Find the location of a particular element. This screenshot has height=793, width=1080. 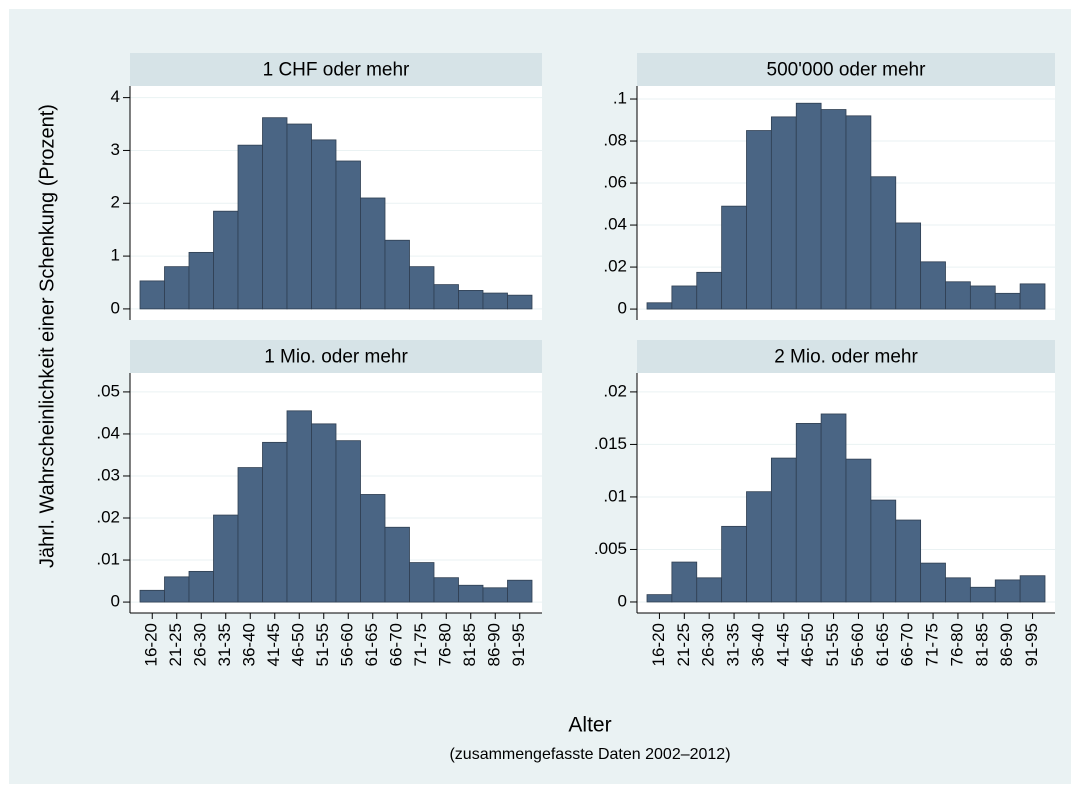

y-tick-label: 1 is located at coordinates (115, 255).